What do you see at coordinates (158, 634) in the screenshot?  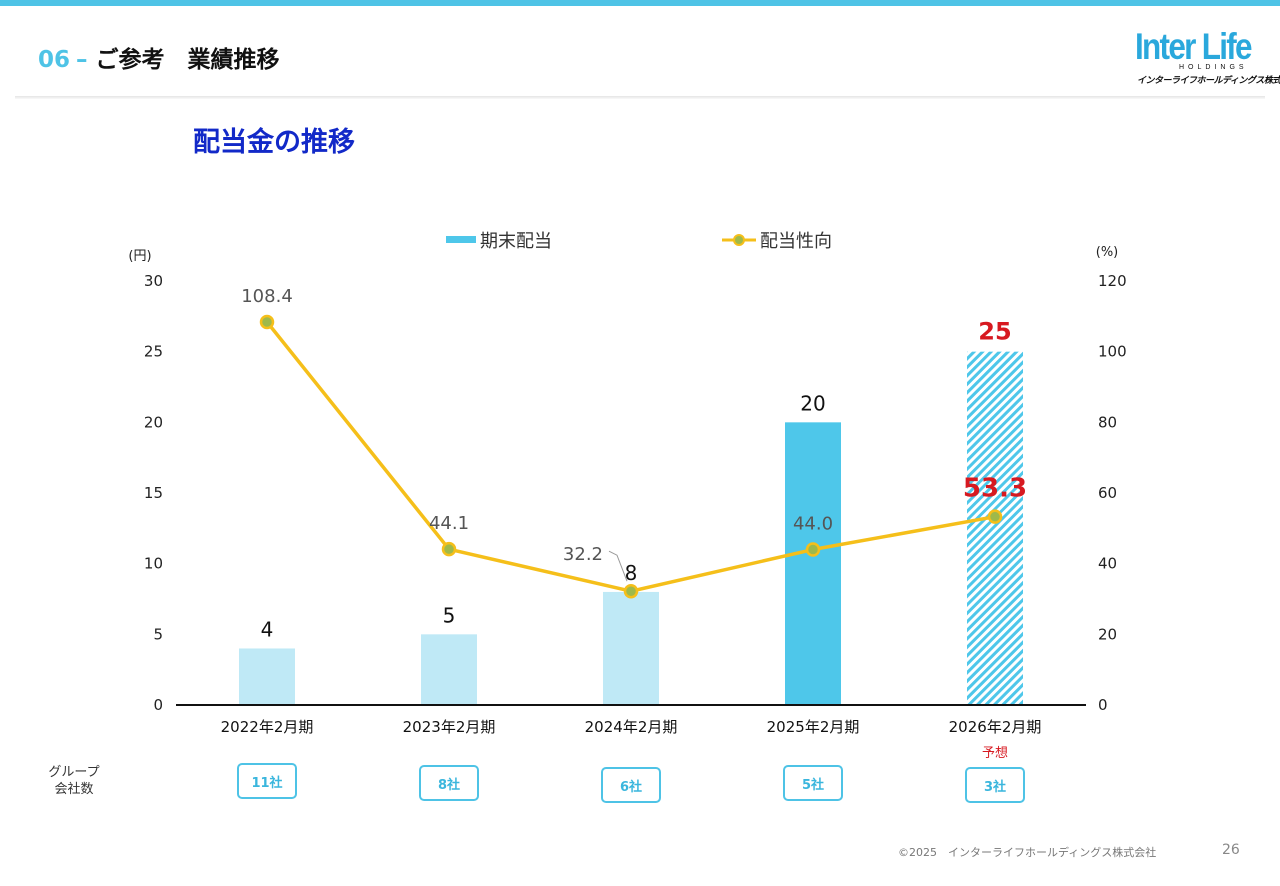 I see `left-tick-label: 5` at bounding box center [158, 634].